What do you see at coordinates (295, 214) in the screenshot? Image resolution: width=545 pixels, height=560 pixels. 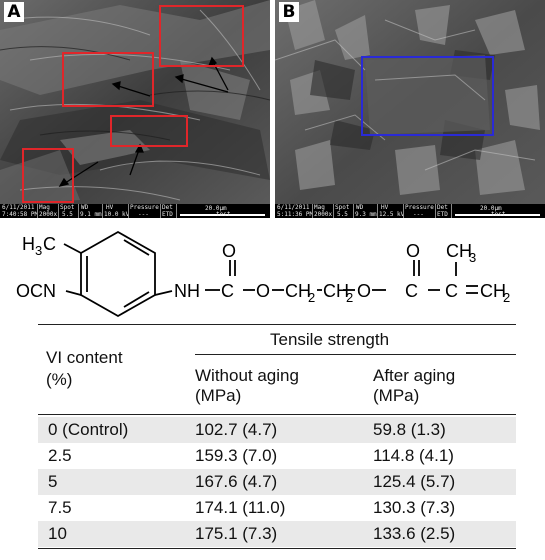 I see `sem-time: 5:11:36 PM` at bounding box center [295, 214].